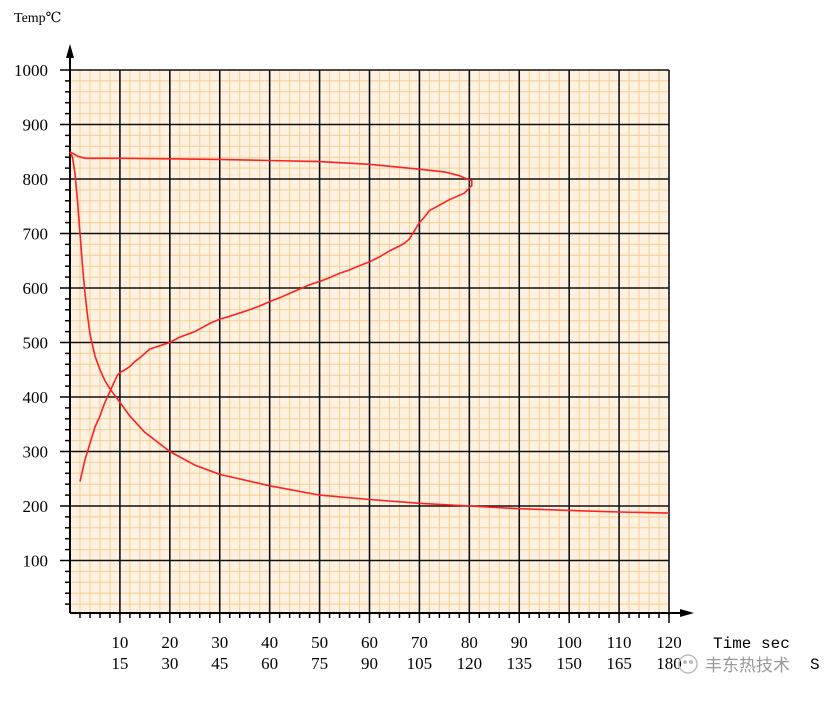 This screenshot has height=703, width=832. Describe the element at coordinates (36, 234) in the screenshot. I see `y-tick-label: 700` at that location.